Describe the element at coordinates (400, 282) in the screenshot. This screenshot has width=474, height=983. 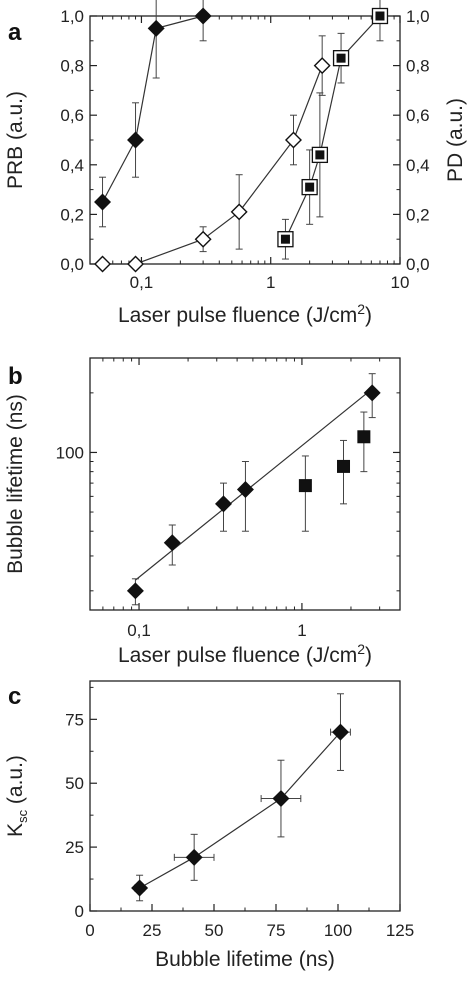
I see `x-tick-label: 10` at that location.